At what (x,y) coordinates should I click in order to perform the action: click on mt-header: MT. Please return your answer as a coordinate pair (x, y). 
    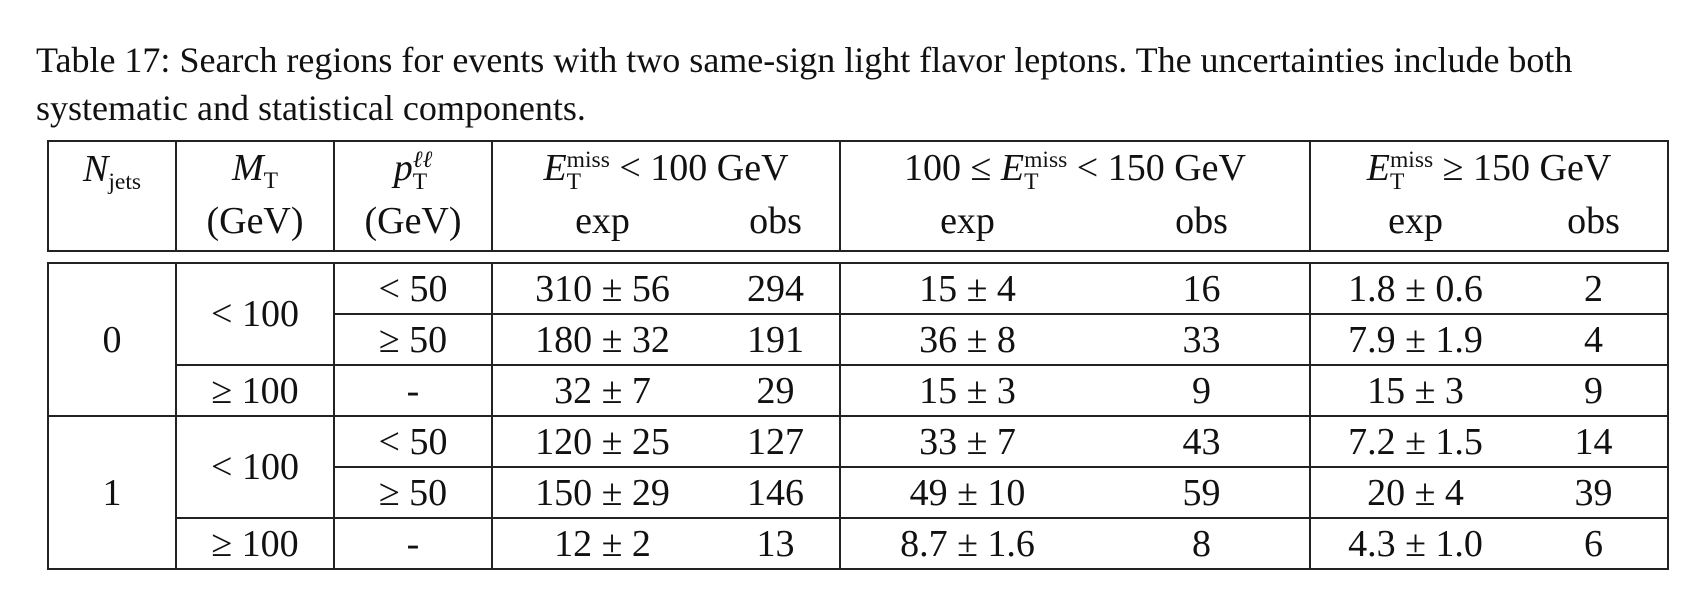
    Looking at the image, I should click on (255, 168).